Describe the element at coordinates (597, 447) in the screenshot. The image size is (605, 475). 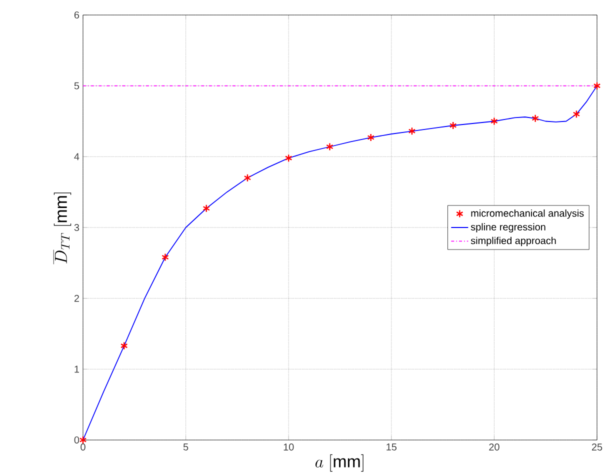
I see `x-tick-label: 25` at that location.